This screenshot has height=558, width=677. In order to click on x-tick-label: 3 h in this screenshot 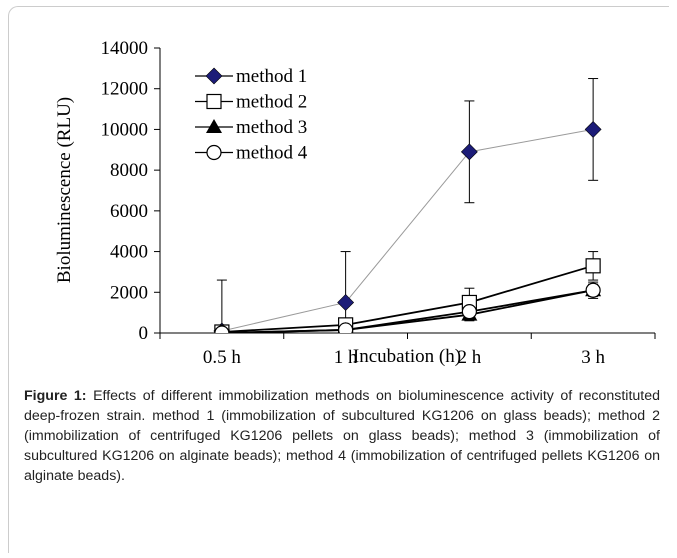, I will do `click(593, 357)`.